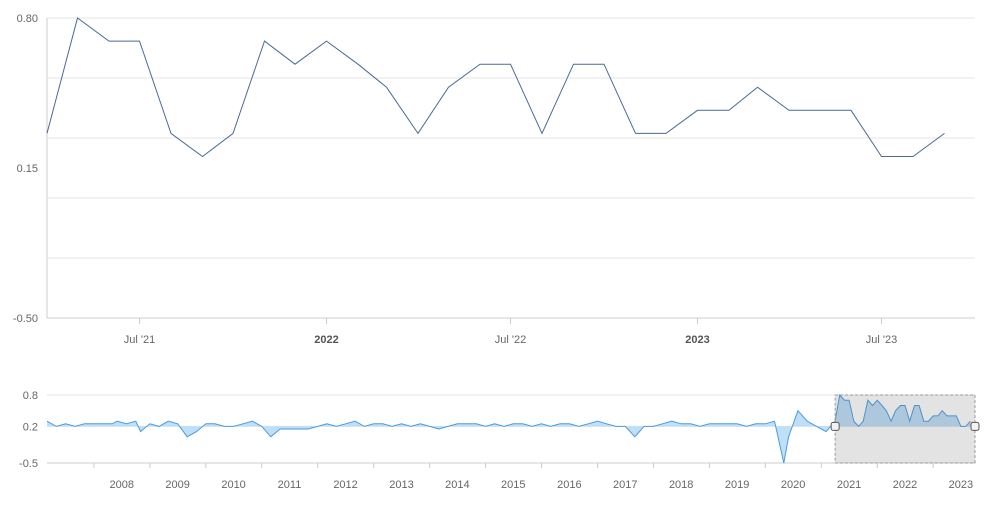 This screenshot has height=521, width=998. I want to click on navigator-x-tick-label: 2013, so click(401, 485).